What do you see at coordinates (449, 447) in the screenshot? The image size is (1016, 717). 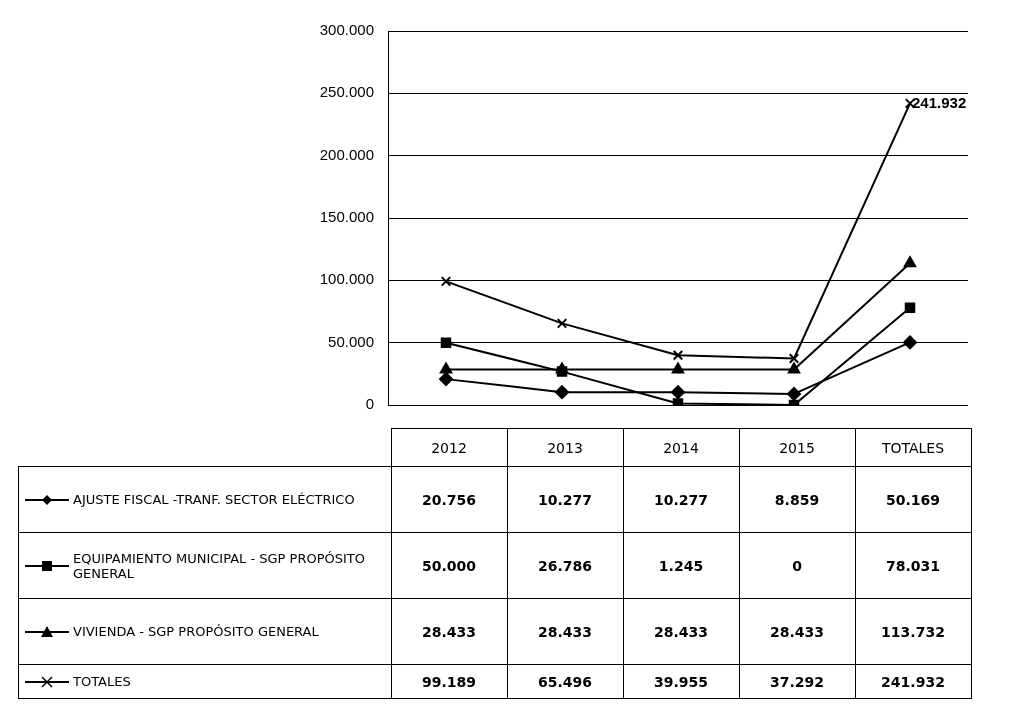 I see `x-tick-label: 2012` at bounding box center [449, 447].